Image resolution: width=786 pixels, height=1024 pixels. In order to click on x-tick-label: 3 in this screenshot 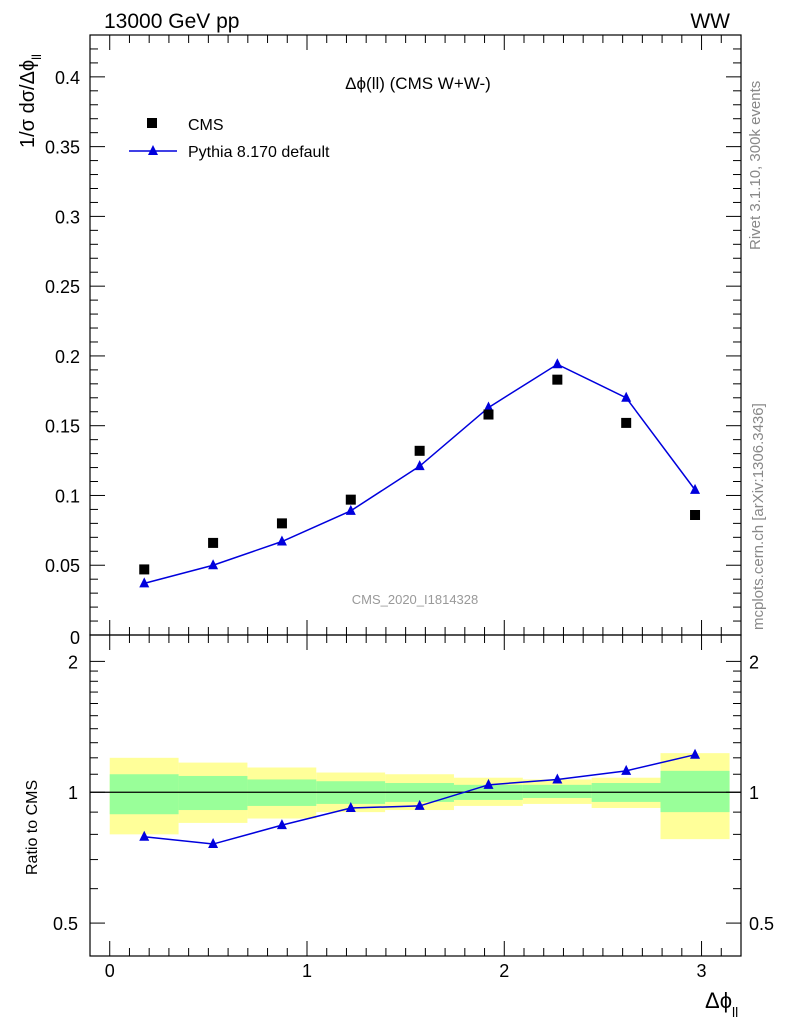, I will do `click(702, 971)`.